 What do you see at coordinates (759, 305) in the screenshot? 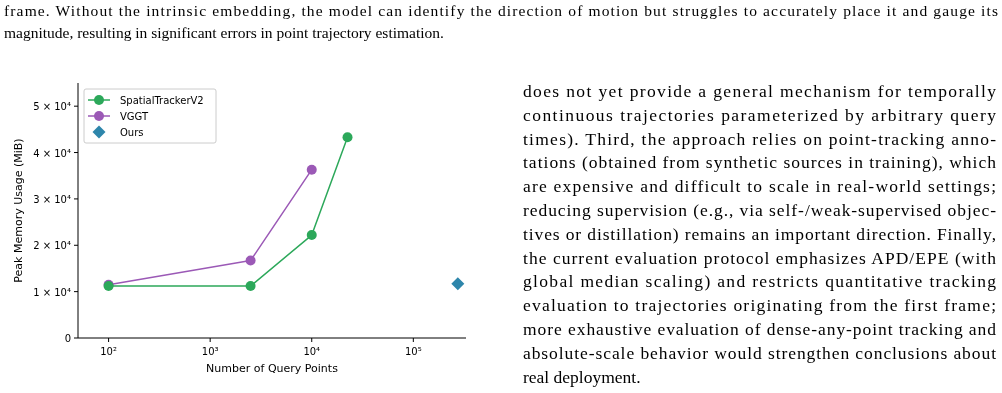
I see `text: evaluation to trajectories originating from the first frame;` at bounding box center [759, 305].